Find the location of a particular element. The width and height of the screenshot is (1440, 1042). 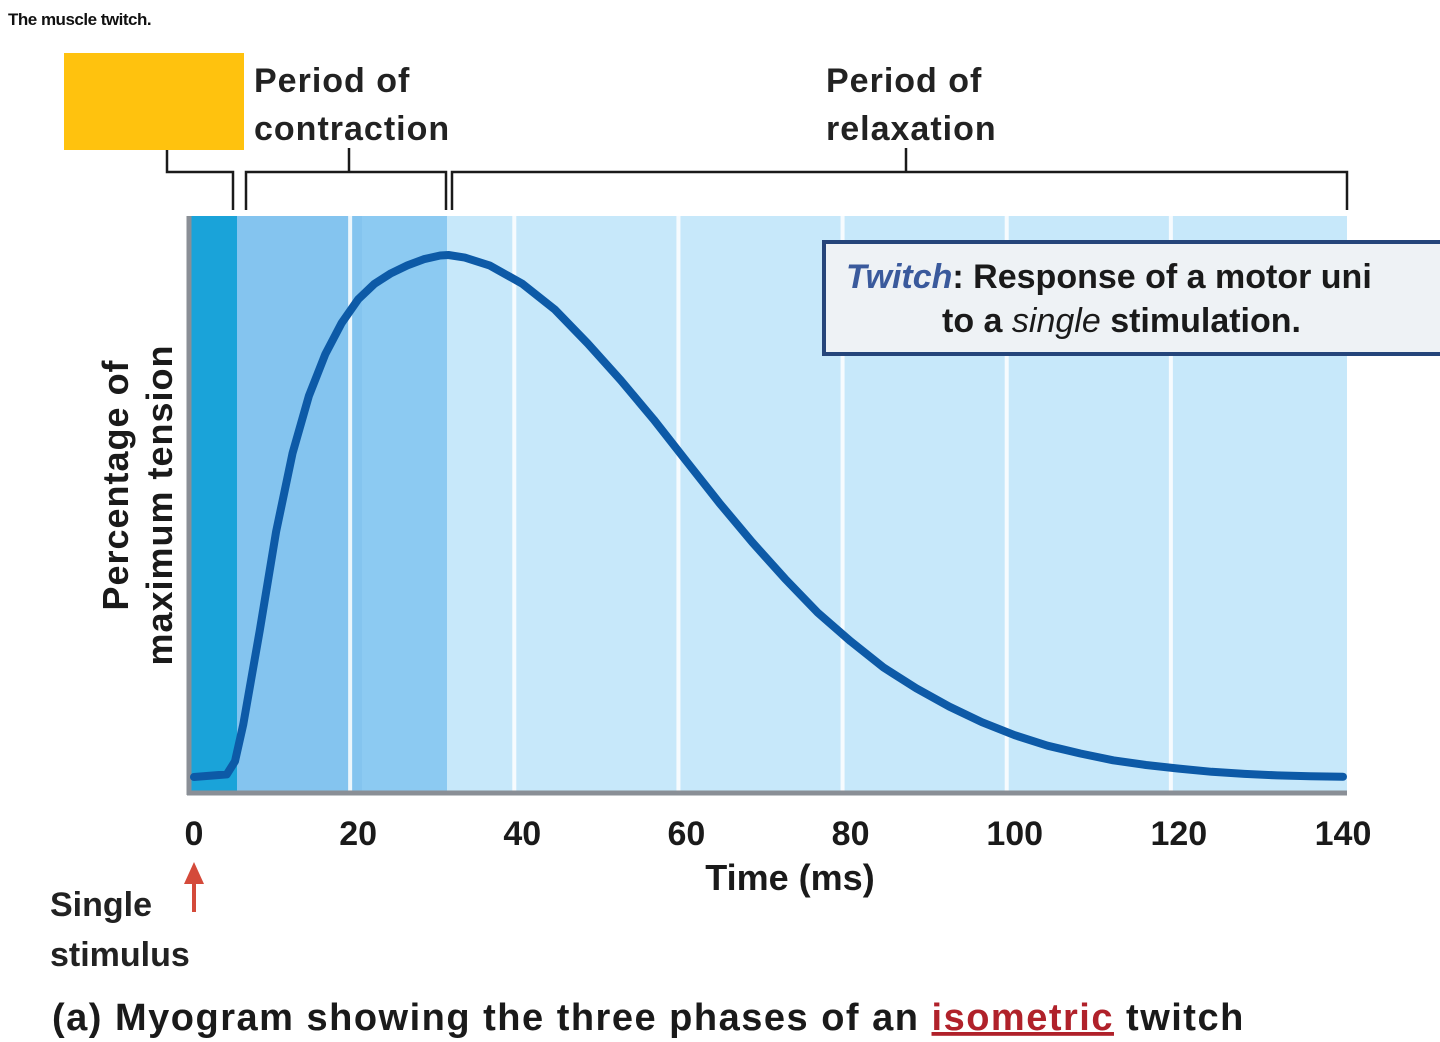

latent-period-swatch is located at coordinates (154, 101).